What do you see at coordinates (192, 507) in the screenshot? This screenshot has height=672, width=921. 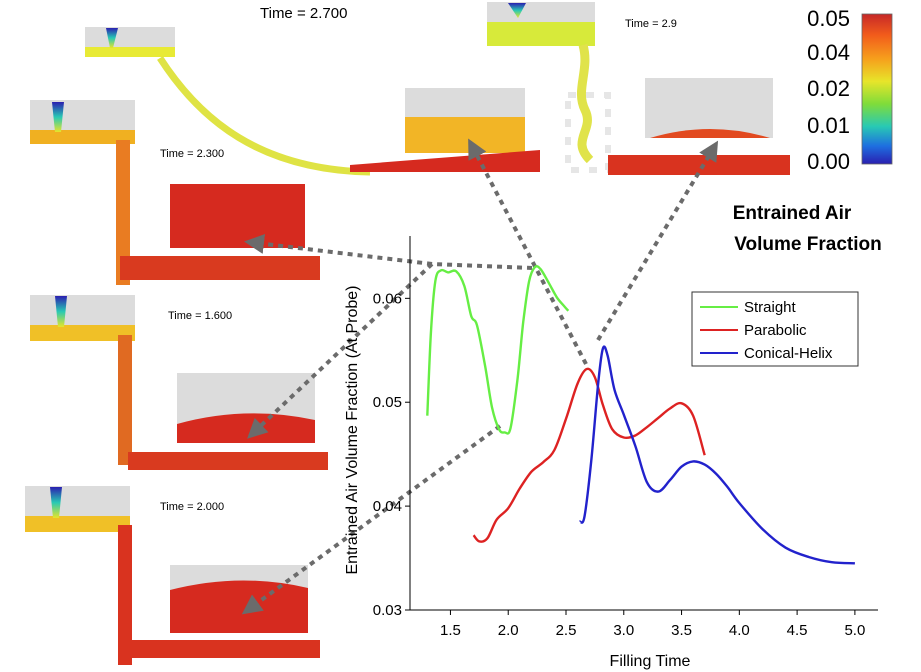 I see `time-label-2000: Time = 2.000` at bounding box center [192, 507].